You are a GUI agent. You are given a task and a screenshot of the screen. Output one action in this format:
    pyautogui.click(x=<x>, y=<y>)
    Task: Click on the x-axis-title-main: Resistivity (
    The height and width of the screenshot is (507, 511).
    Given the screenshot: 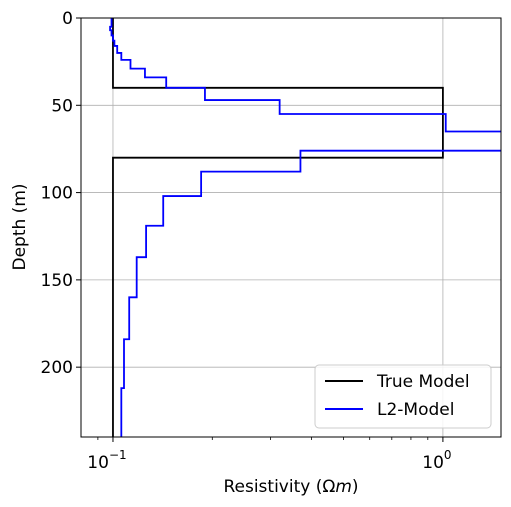 What is the action you would take?
    pyautogui.click(x=272, y=487)
    